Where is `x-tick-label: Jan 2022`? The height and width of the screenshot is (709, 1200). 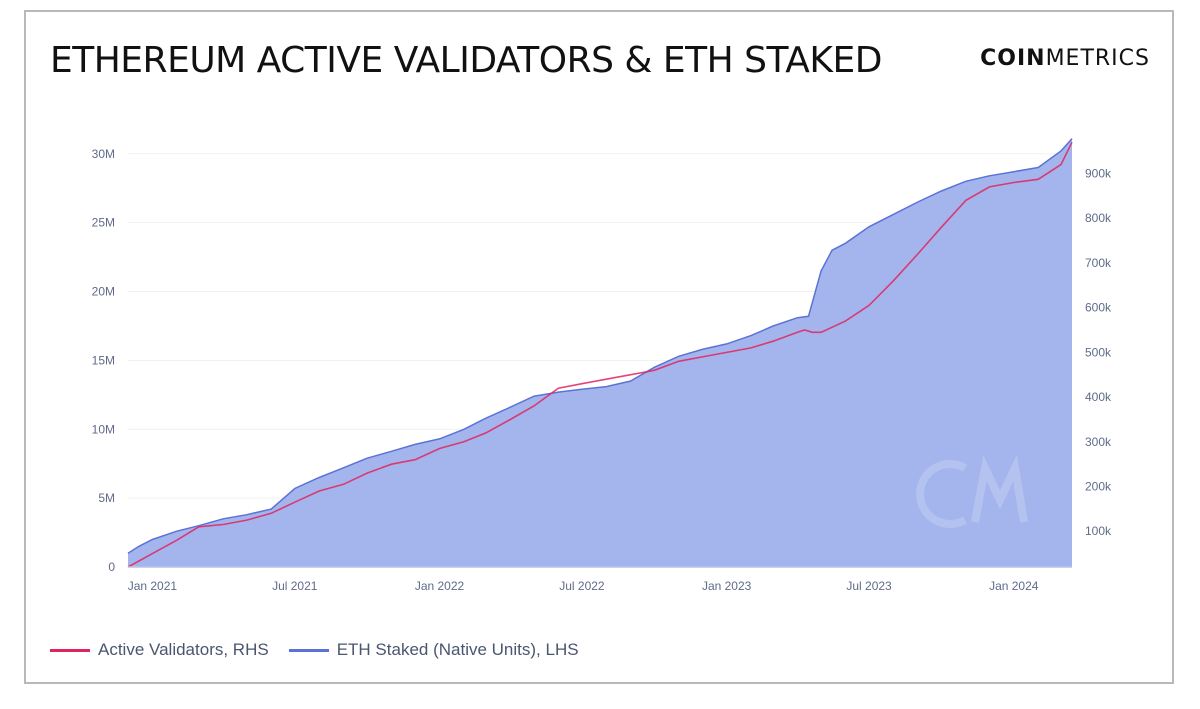
x-tick-label: Jan 2022 is located at coordinates (440, 586).